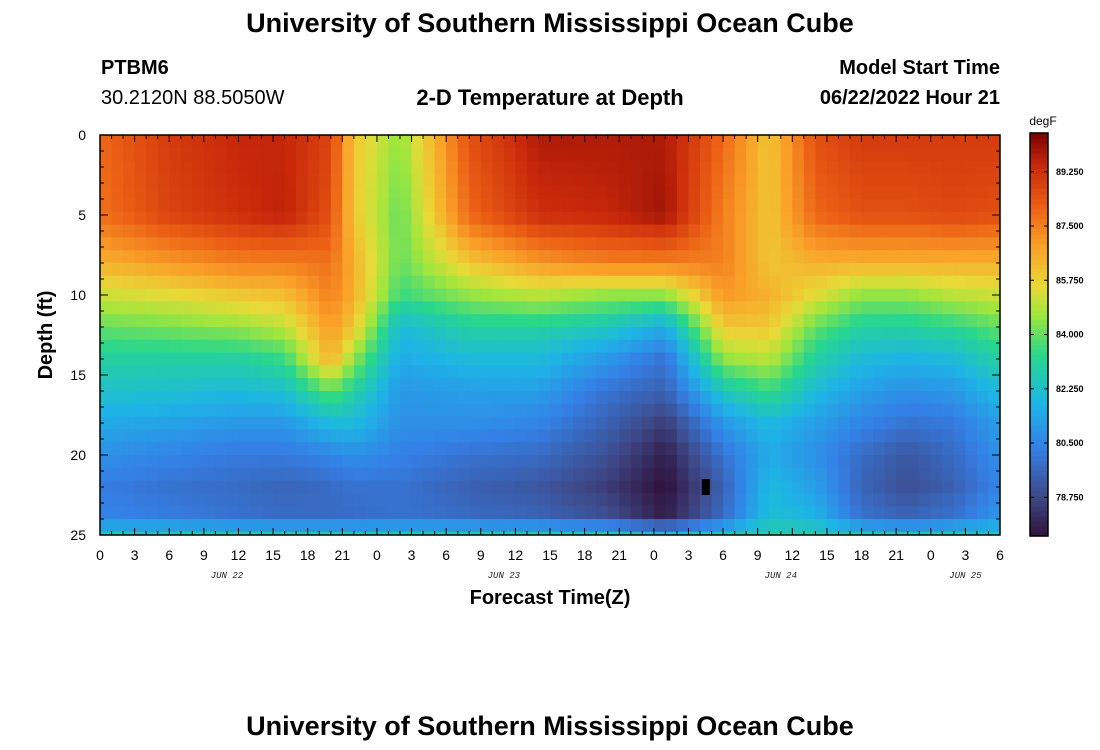 This screenshot has height=750, width=1100. What do you see at coordinates (1039, 377) in the screenshot?
I see `colorbar-segment` at bounding box center [1039, 377].